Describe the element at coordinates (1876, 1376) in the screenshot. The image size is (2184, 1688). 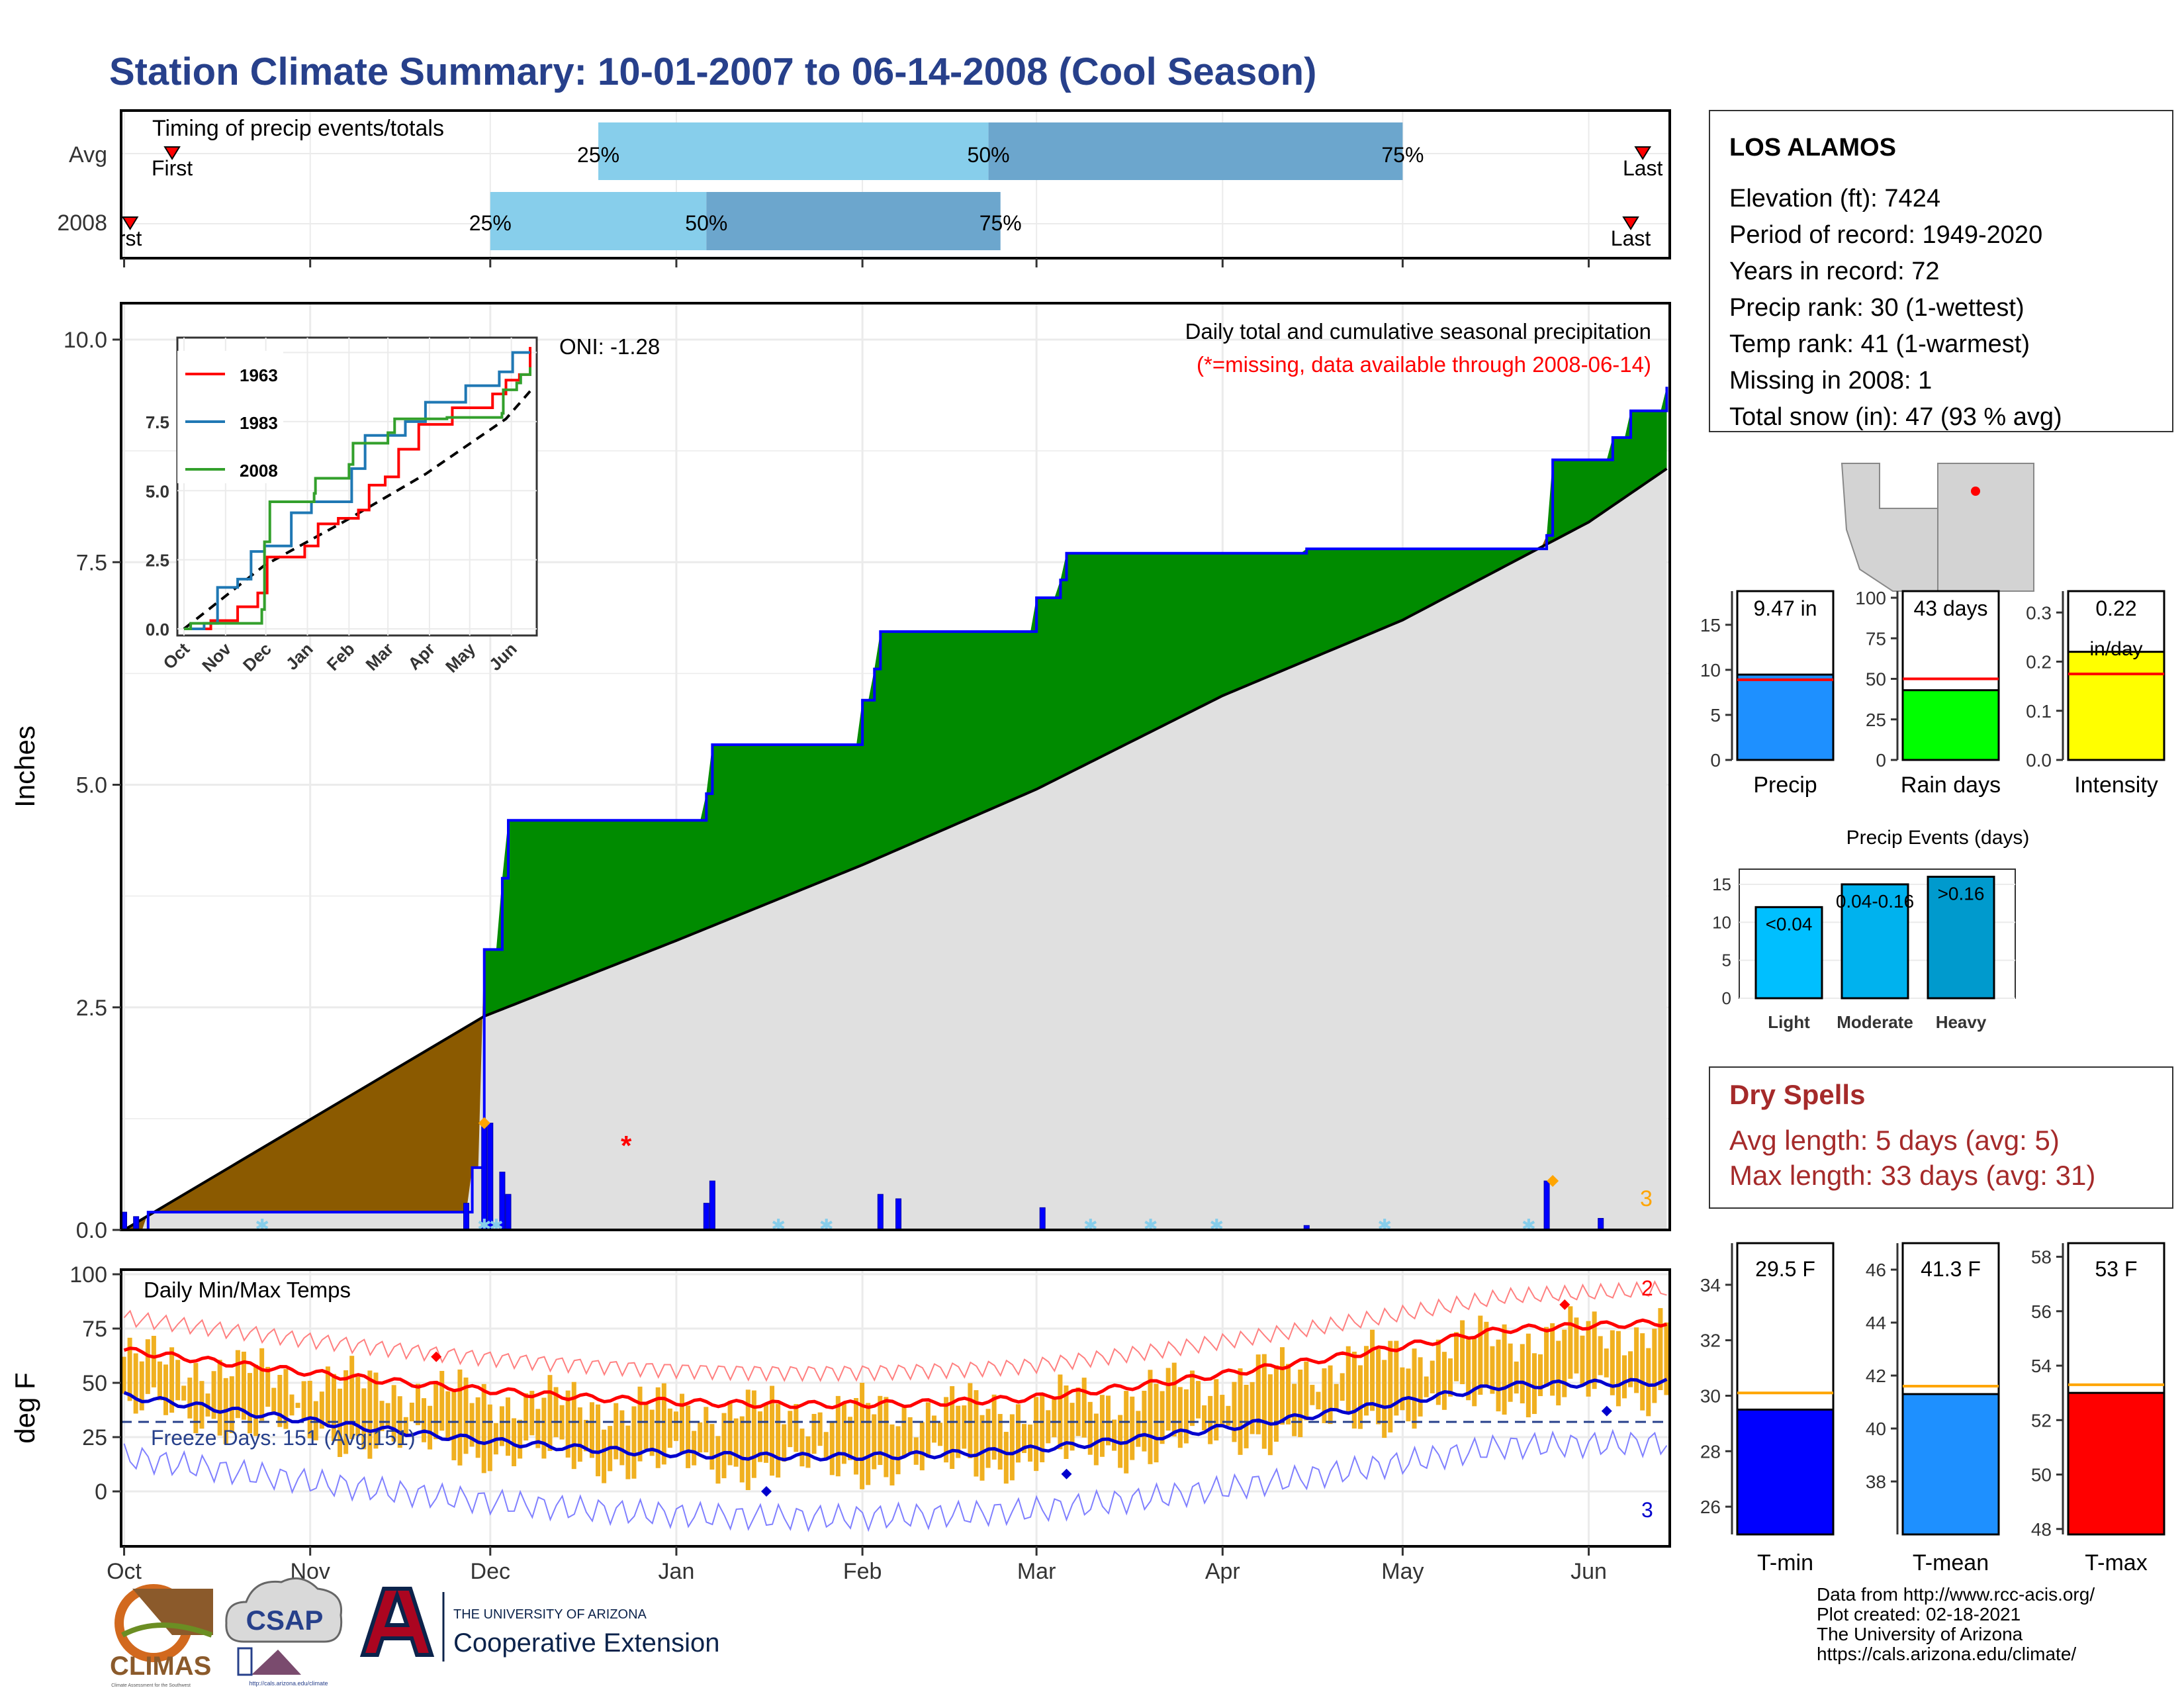
I see `temp-summary-tick-label: 42` at that location.